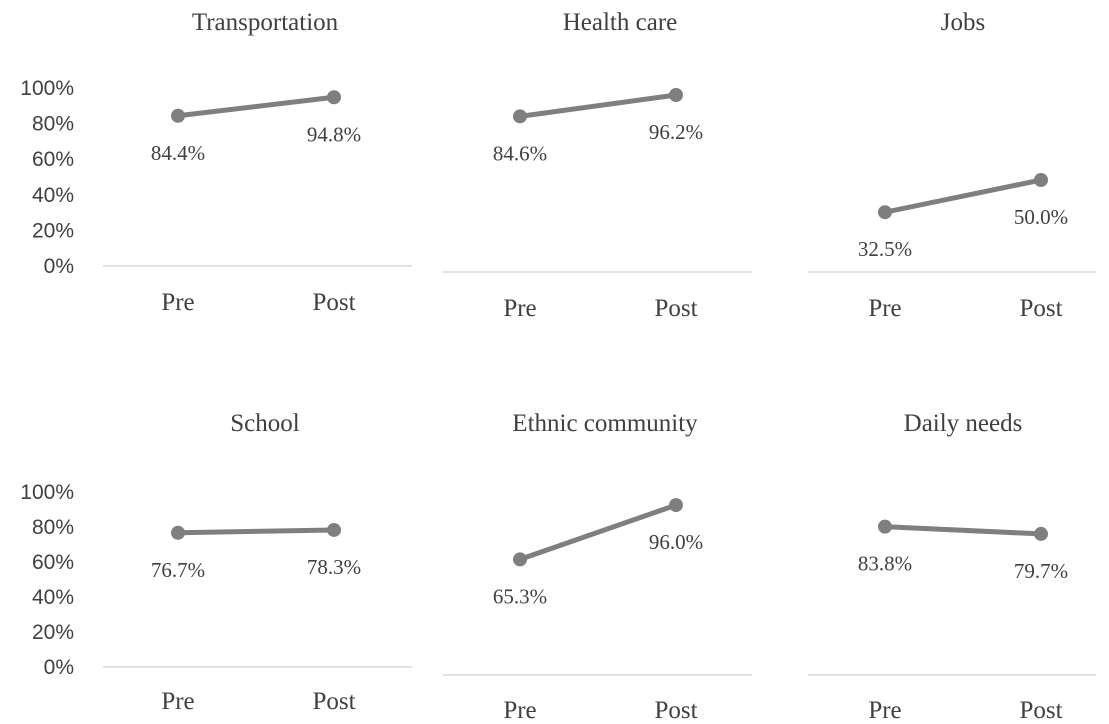 This screenshot has height=724, width=1109. What do you see at coordinates (952, 567) in the screenshot?
I see `chart-panel-6: Daily needs Pre Post 83.8% 79.7%` at bounding box center [952, 567].